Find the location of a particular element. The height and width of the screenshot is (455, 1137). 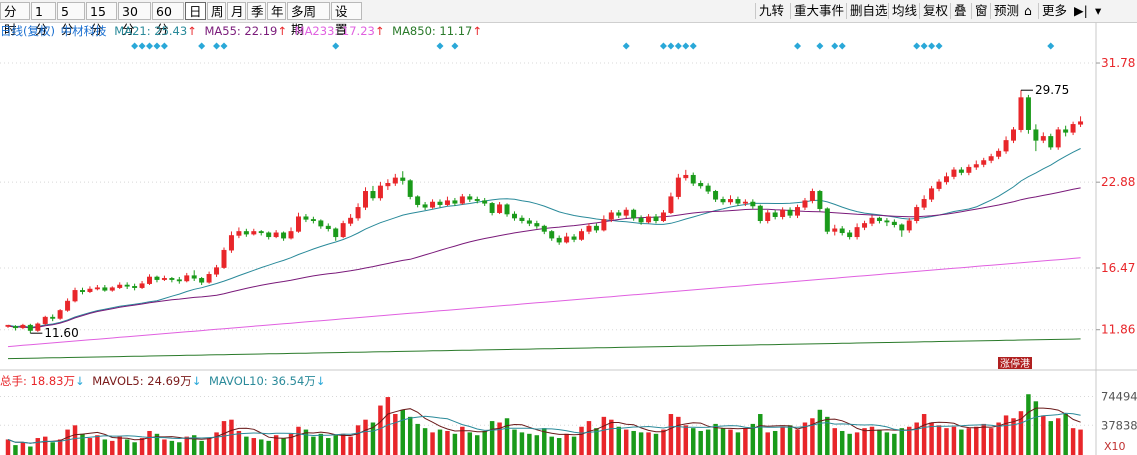

period-tab-11: 多周期 is located at coordinates (308, 19).